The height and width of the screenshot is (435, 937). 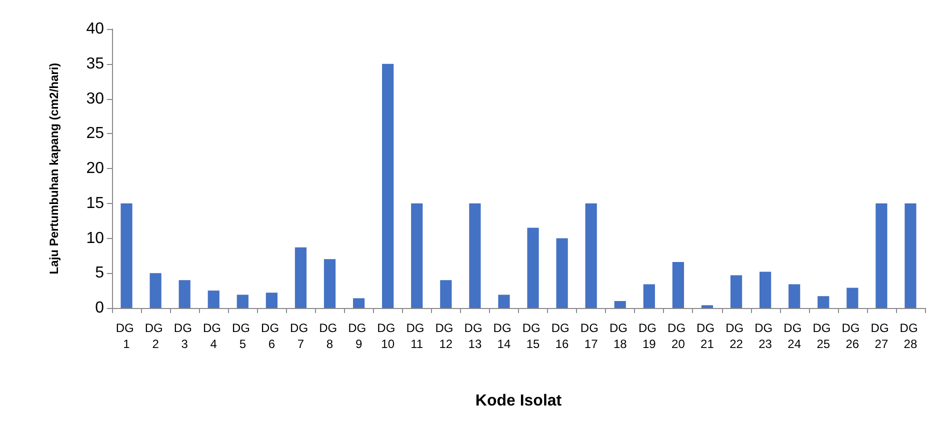 What do you see at coordinates (99, 273) in the screenshot?
I see `y-tick-label: 5` at bounding box center [99, 273].